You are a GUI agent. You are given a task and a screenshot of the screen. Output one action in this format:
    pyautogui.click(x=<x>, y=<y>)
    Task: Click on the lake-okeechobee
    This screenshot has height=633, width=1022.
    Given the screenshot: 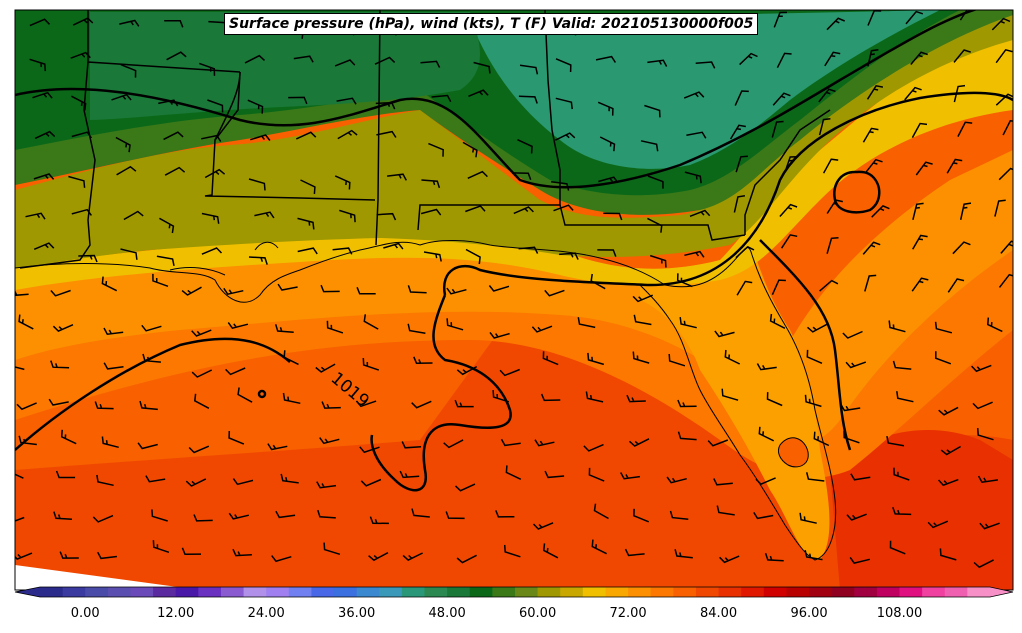 What is the action you would take?
    pyautogui.click(x=793, y=452)
    